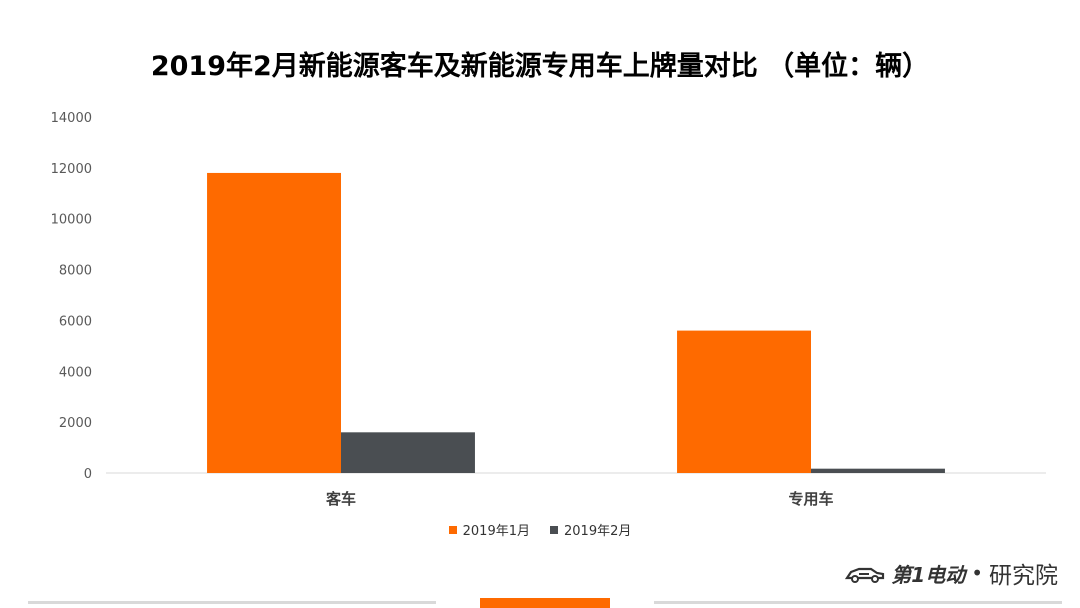 The width and height of the screenshot is (1080, 608). I want to click on legend-label-jan: 2019年1月, so click(496, 531).